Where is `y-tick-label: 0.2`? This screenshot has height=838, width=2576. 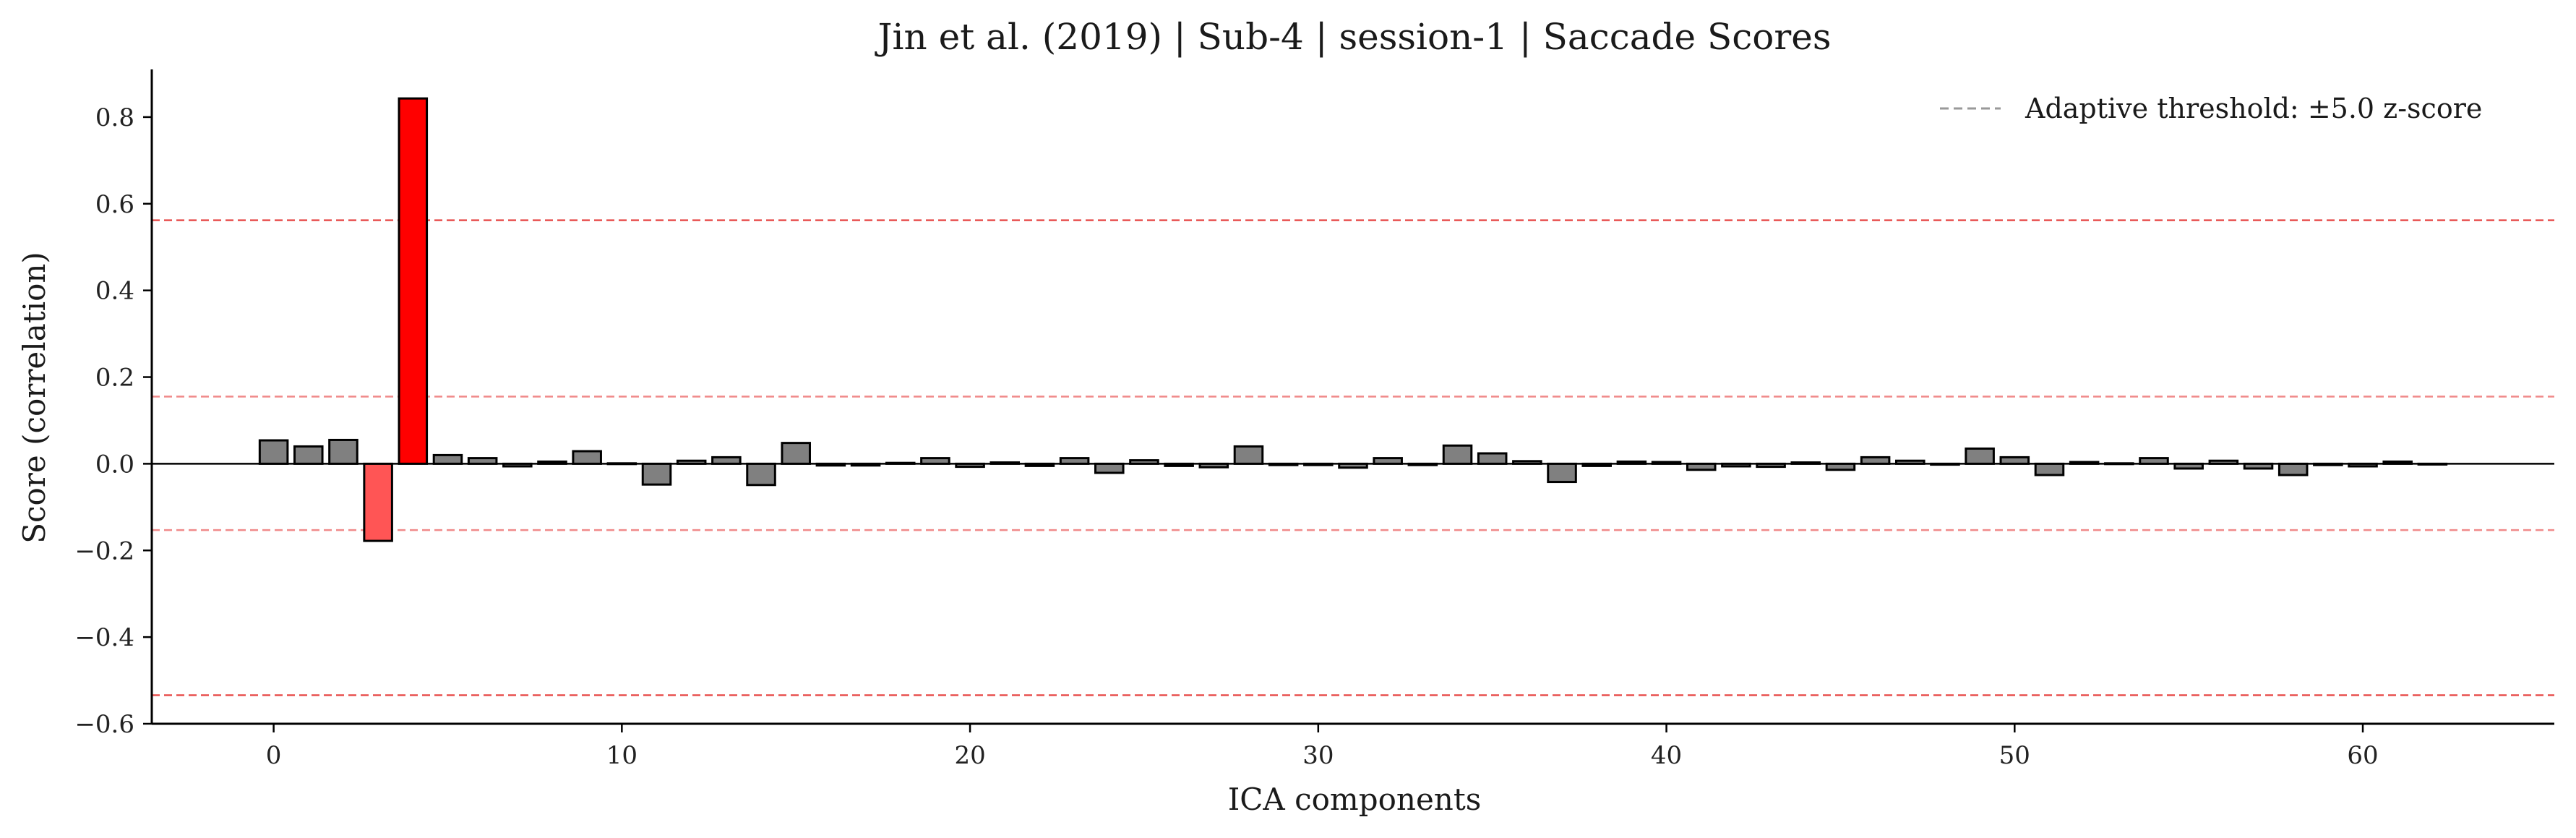 y-tick-label: 0.2 is located at coordinates (115, 378).